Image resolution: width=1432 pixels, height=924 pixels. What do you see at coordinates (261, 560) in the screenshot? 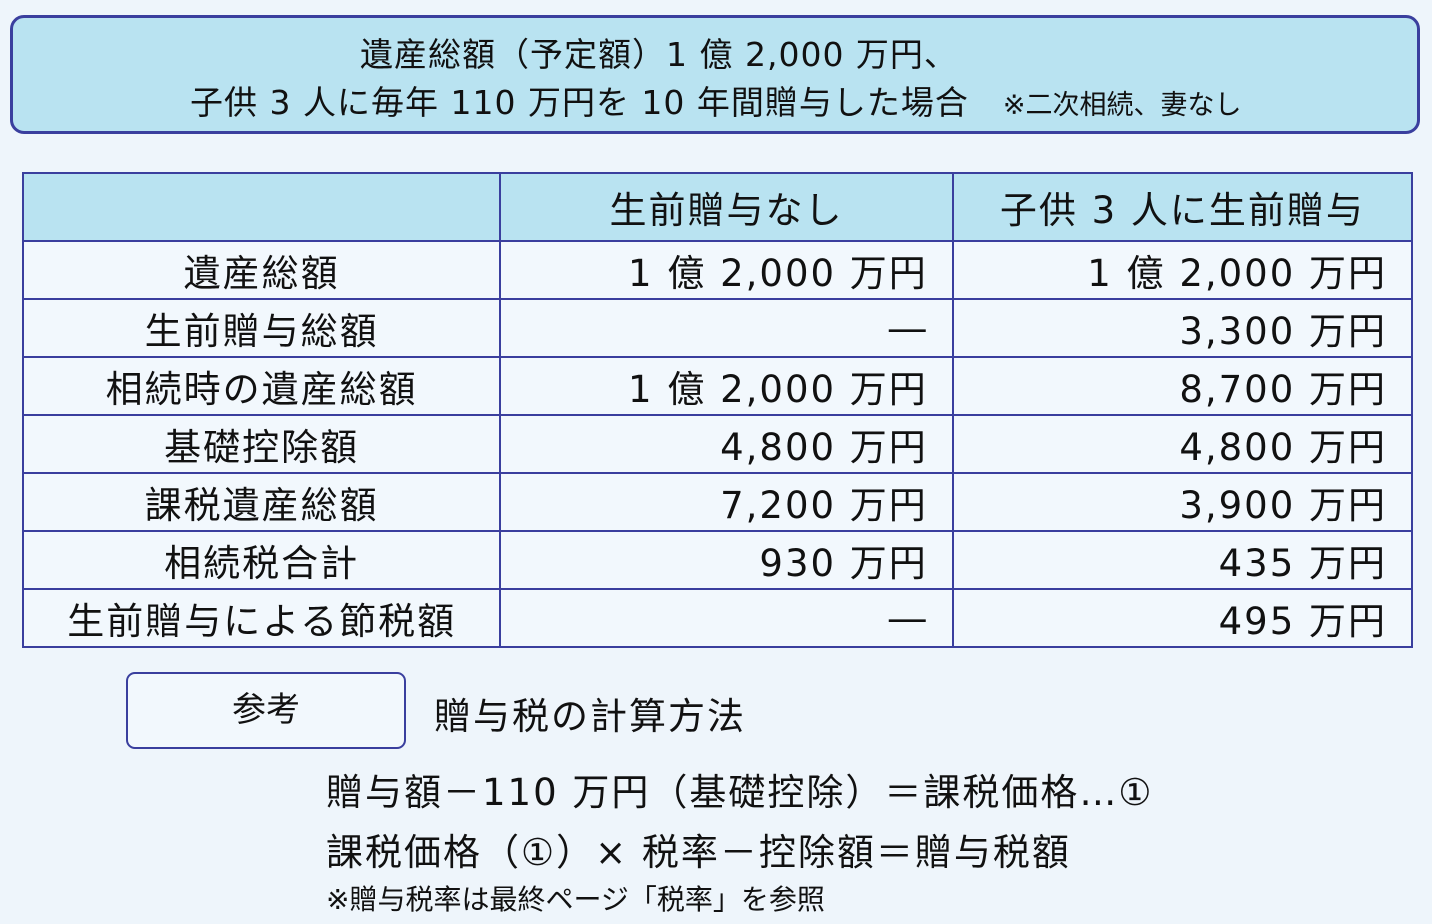
I see `row-label: 相続税合計` at bounding box center [261, 560].